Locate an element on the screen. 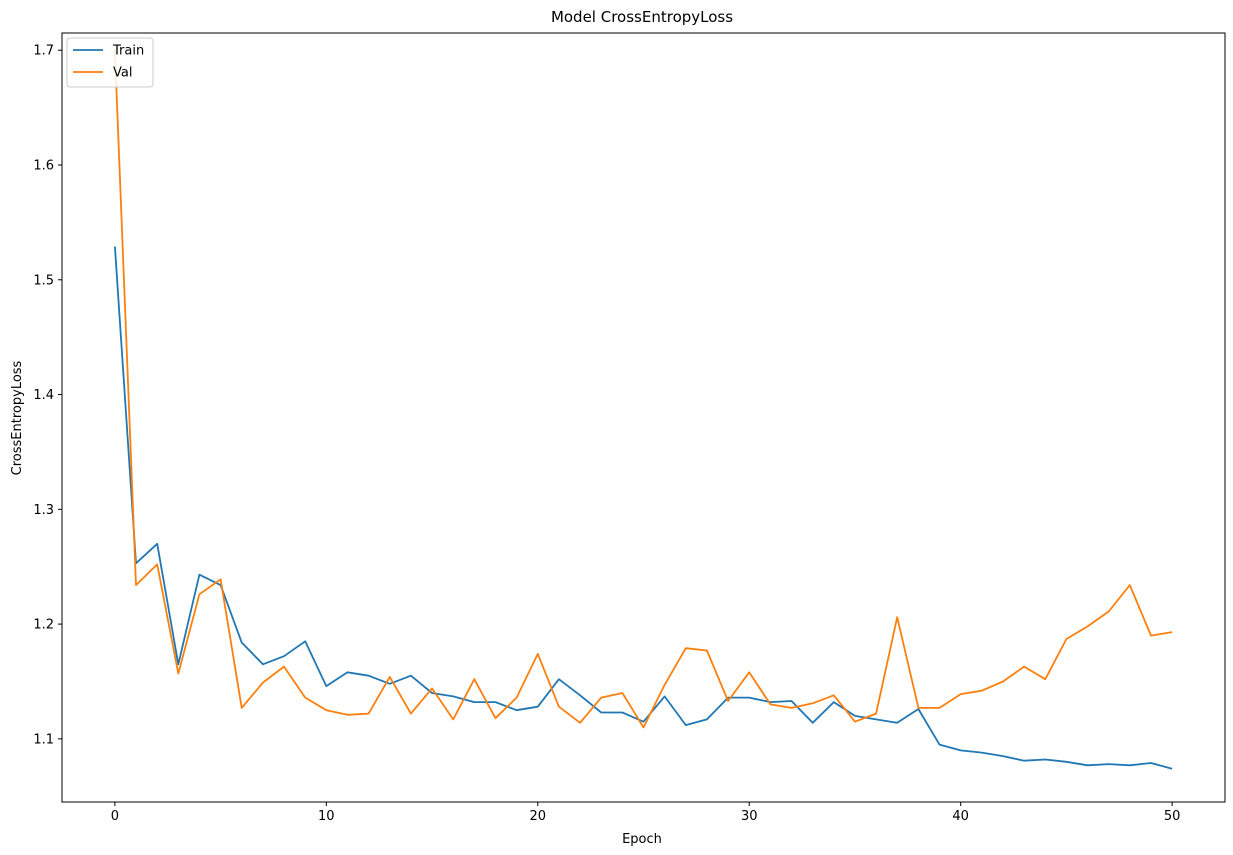 Image resolution: width=1233 pixels, height=855 pixels. chart-title: Model CrossEntropyLoss is located at coordinates (642, 17).